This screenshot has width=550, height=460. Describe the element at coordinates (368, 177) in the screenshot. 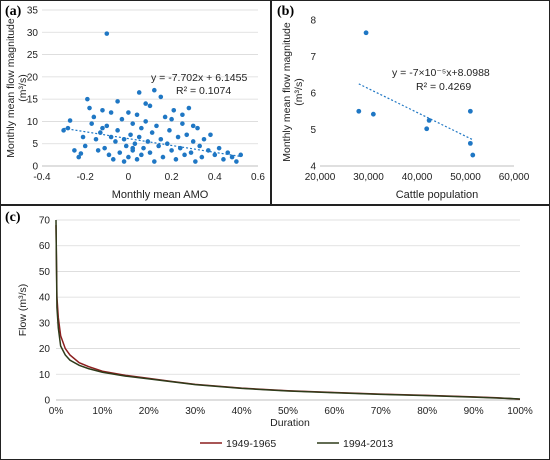

I see `x-tick-label: 30,000` at that location.